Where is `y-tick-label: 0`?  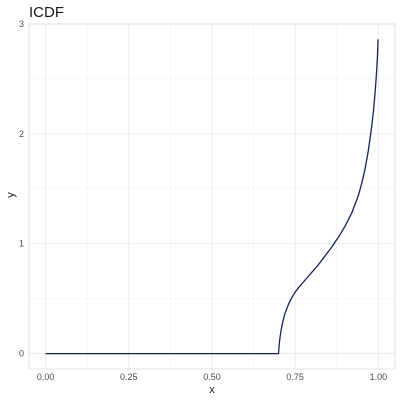 y-tick-label: 0 is located at coordinates (21, 354).